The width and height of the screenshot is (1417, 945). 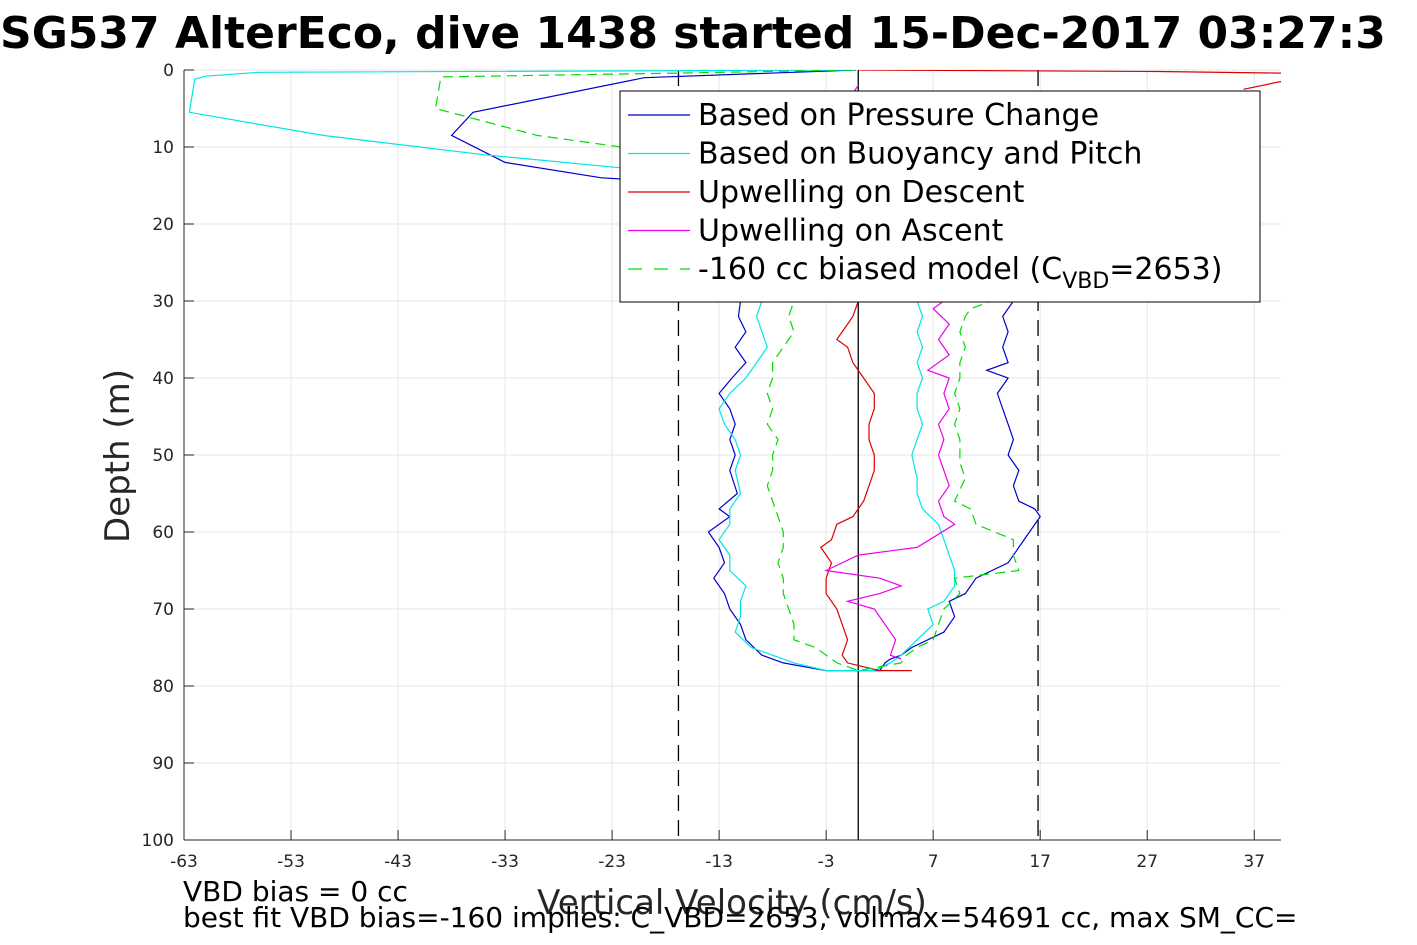 I want to click on y-tick-label: 30, so click(x=163, y=302).